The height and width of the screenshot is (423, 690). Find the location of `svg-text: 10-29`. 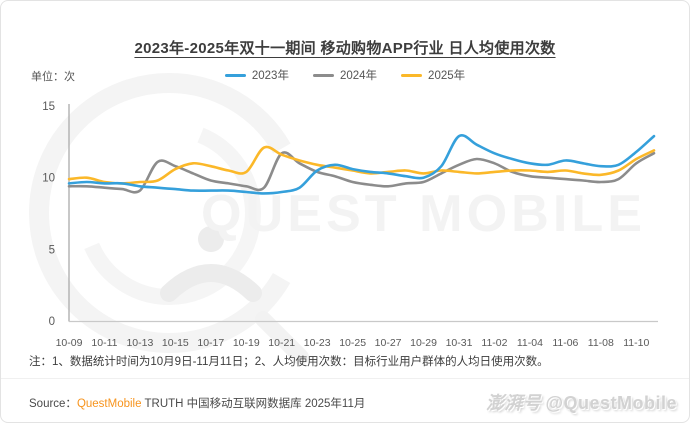

svg-text: 10-29 is located at coordinates (423, 343).